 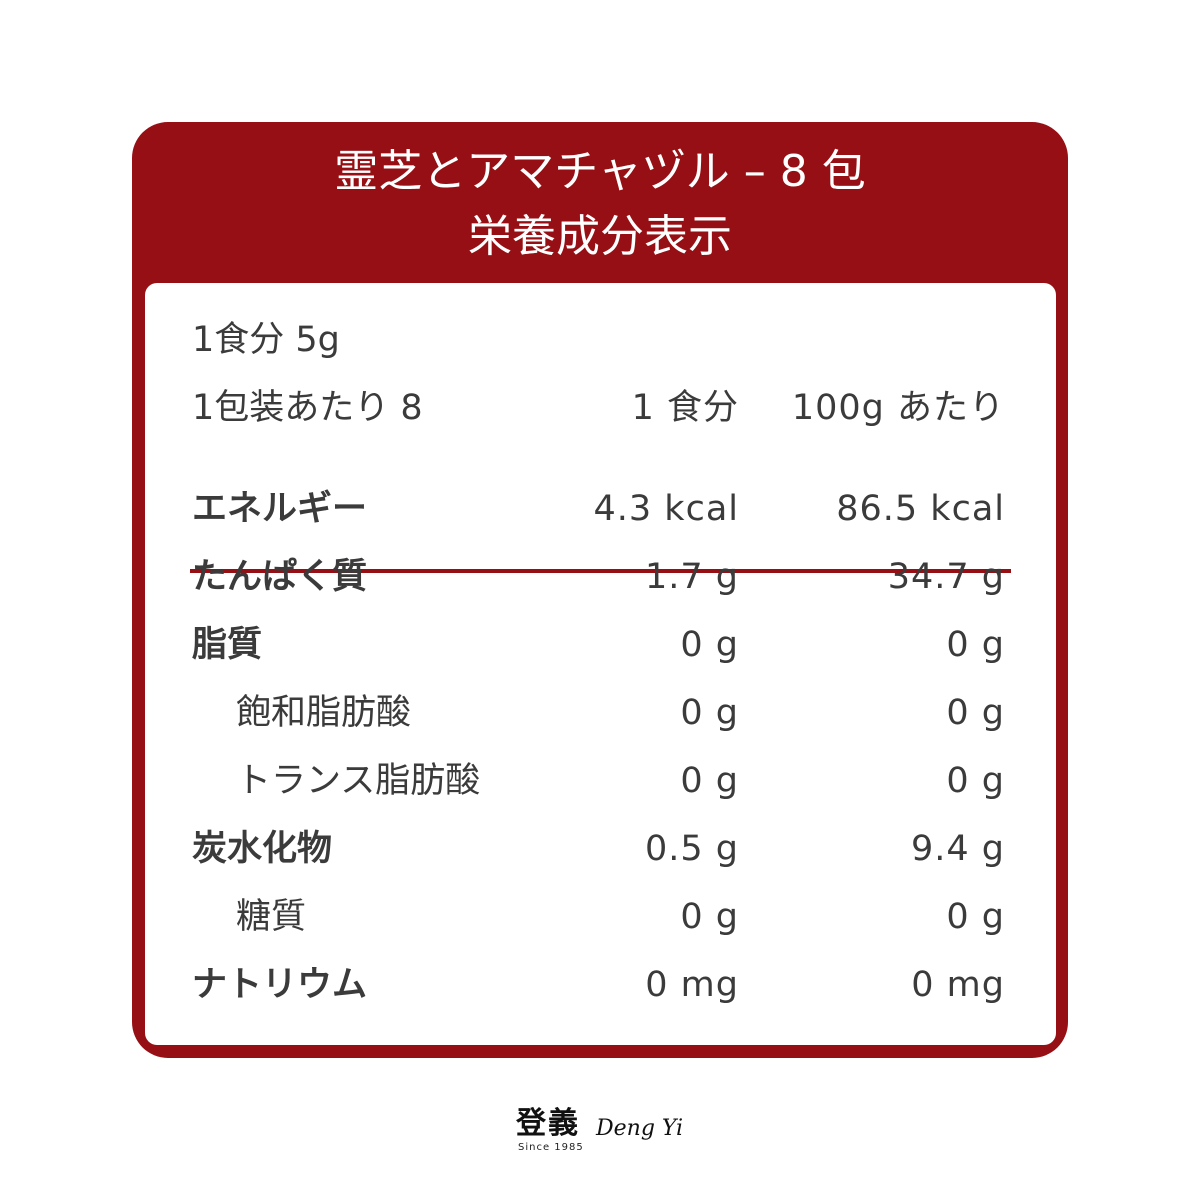 I want to click on nutrient-label: たんぱく質, so click(x=280, y=577).